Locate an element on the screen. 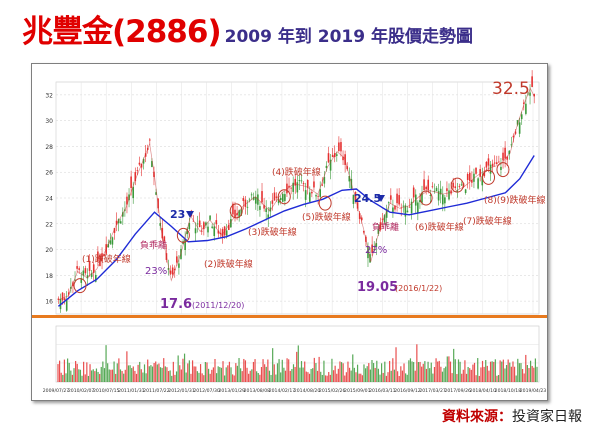 This screenshot has width=600, height=434. y-tick-label: 26 is located at coordinates (49, 173).